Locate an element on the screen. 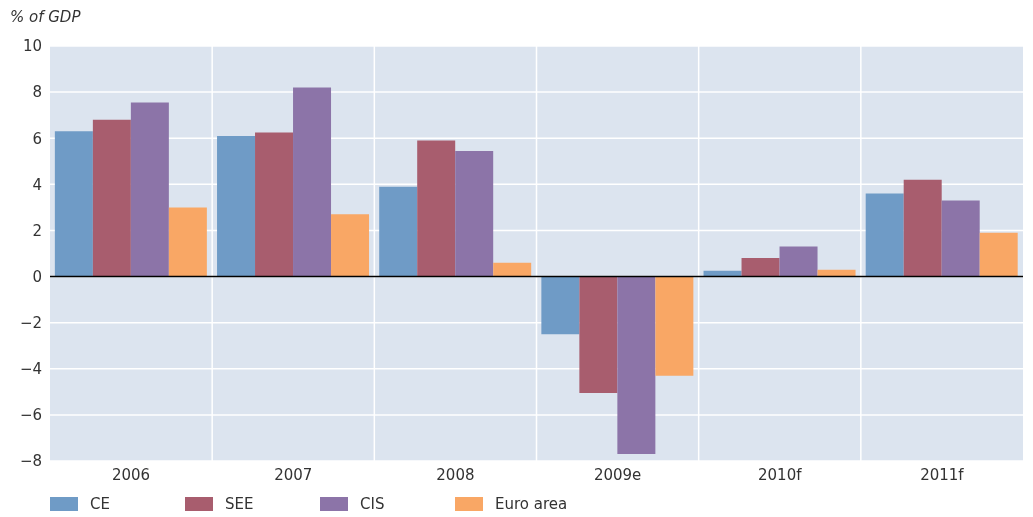 This screenshot has height=517, width=1033. y-tick-label: 4 is located at coordinates (37, 184).